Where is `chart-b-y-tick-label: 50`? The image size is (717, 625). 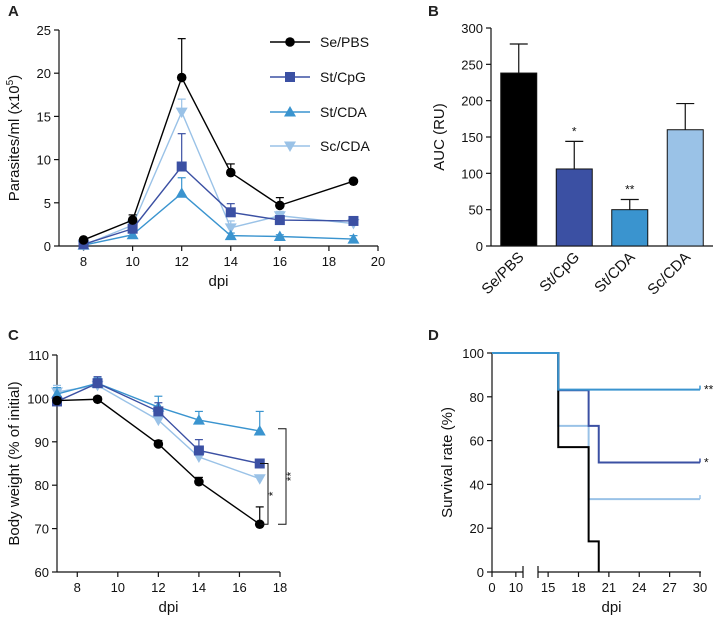 chart-b-y-tick-label: 50 is located at coordinates (476, 210).